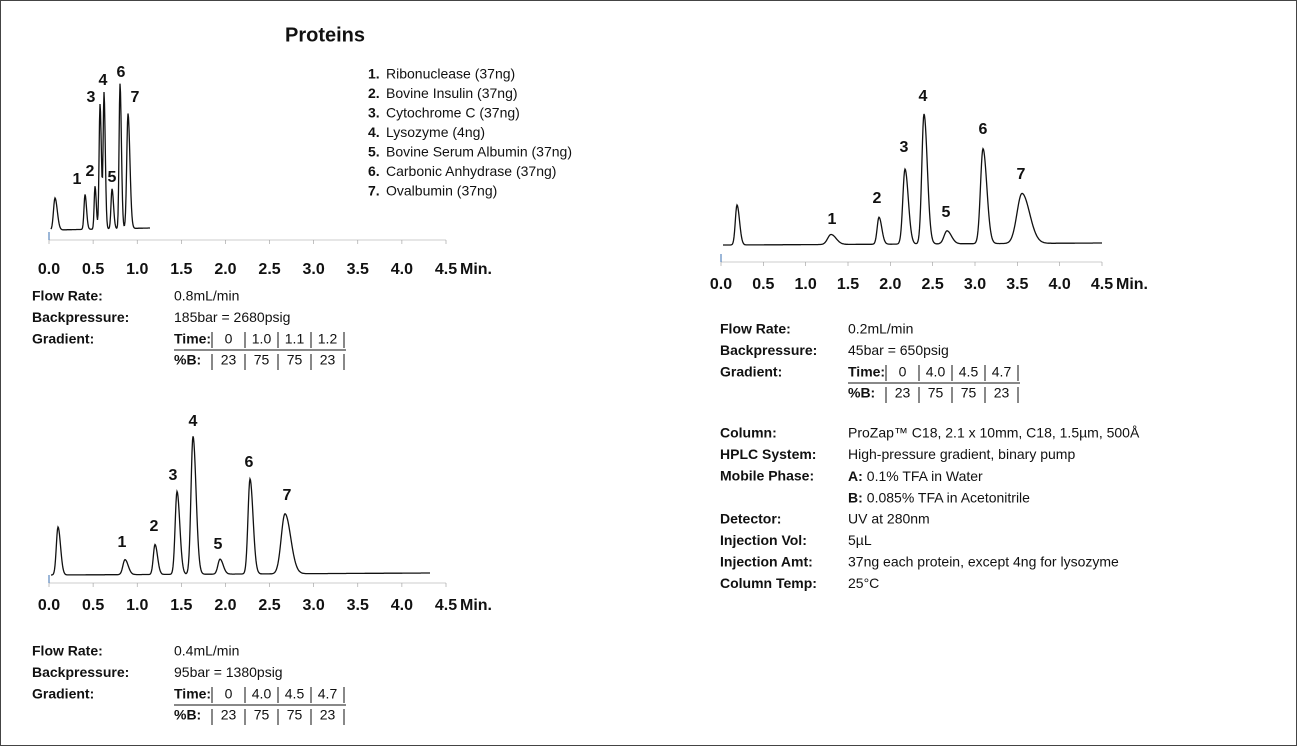 This screenshot has height=746, width=1297. What do you see at coordinates (863, 583) in the screenshot?
I see `detail-value: 25°C` at bounding box center [863, 583].